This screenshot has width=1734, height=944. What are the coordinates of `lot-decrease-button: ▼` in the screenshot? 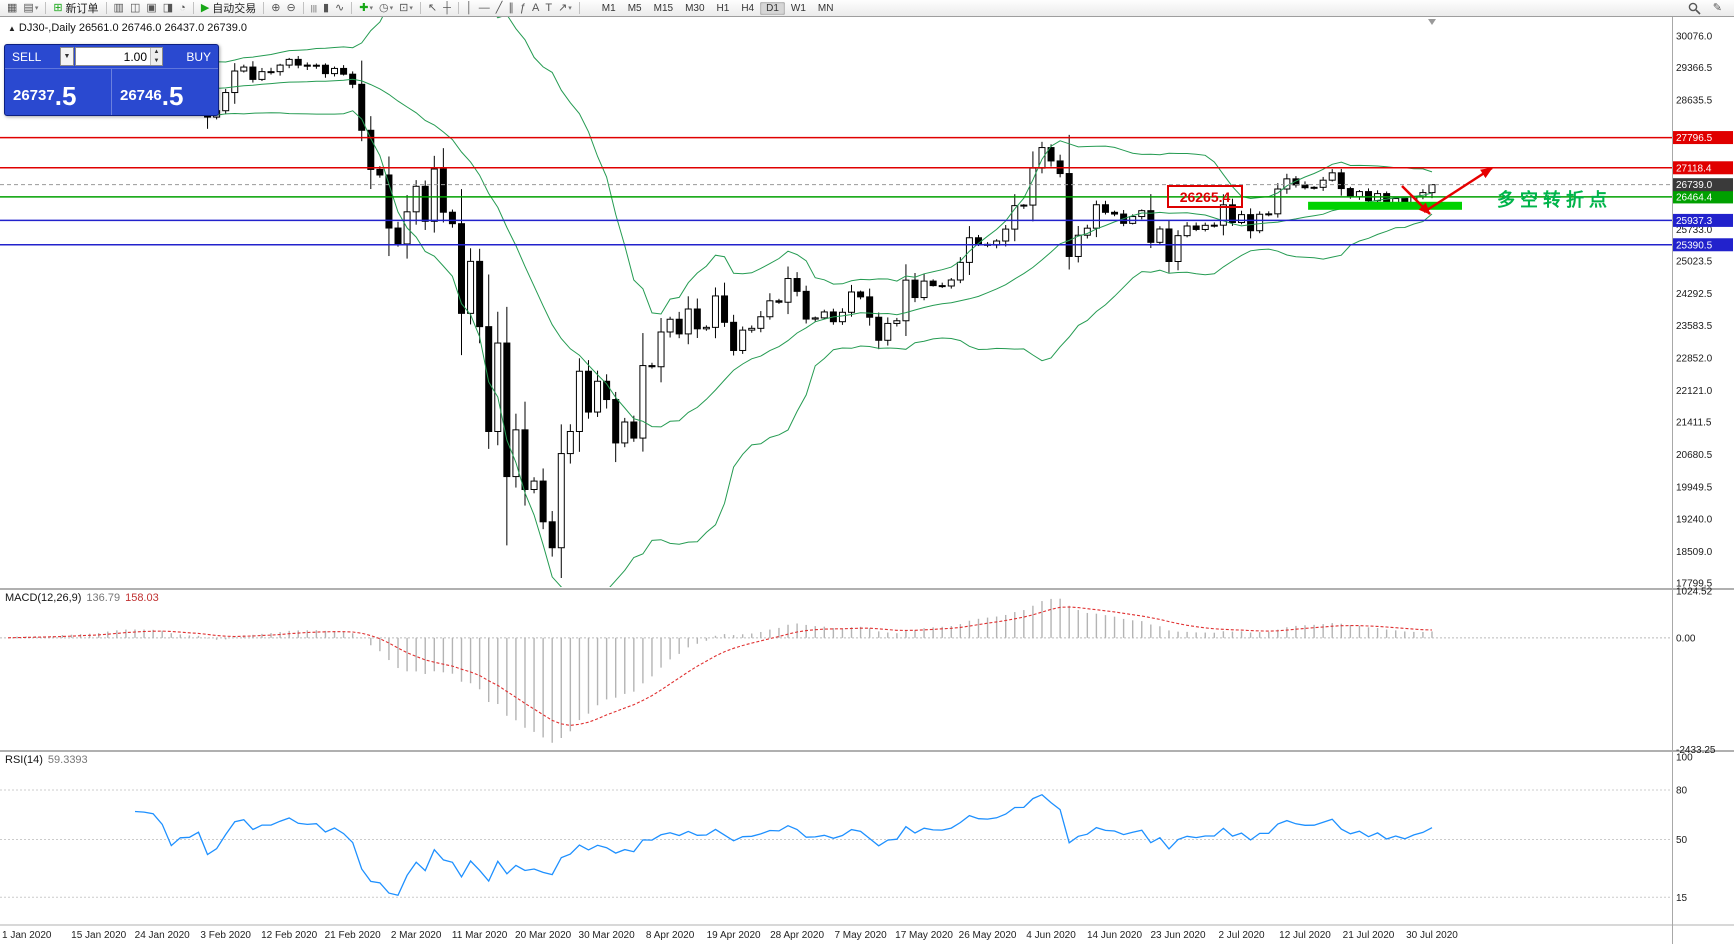 It's located at (156, 60).